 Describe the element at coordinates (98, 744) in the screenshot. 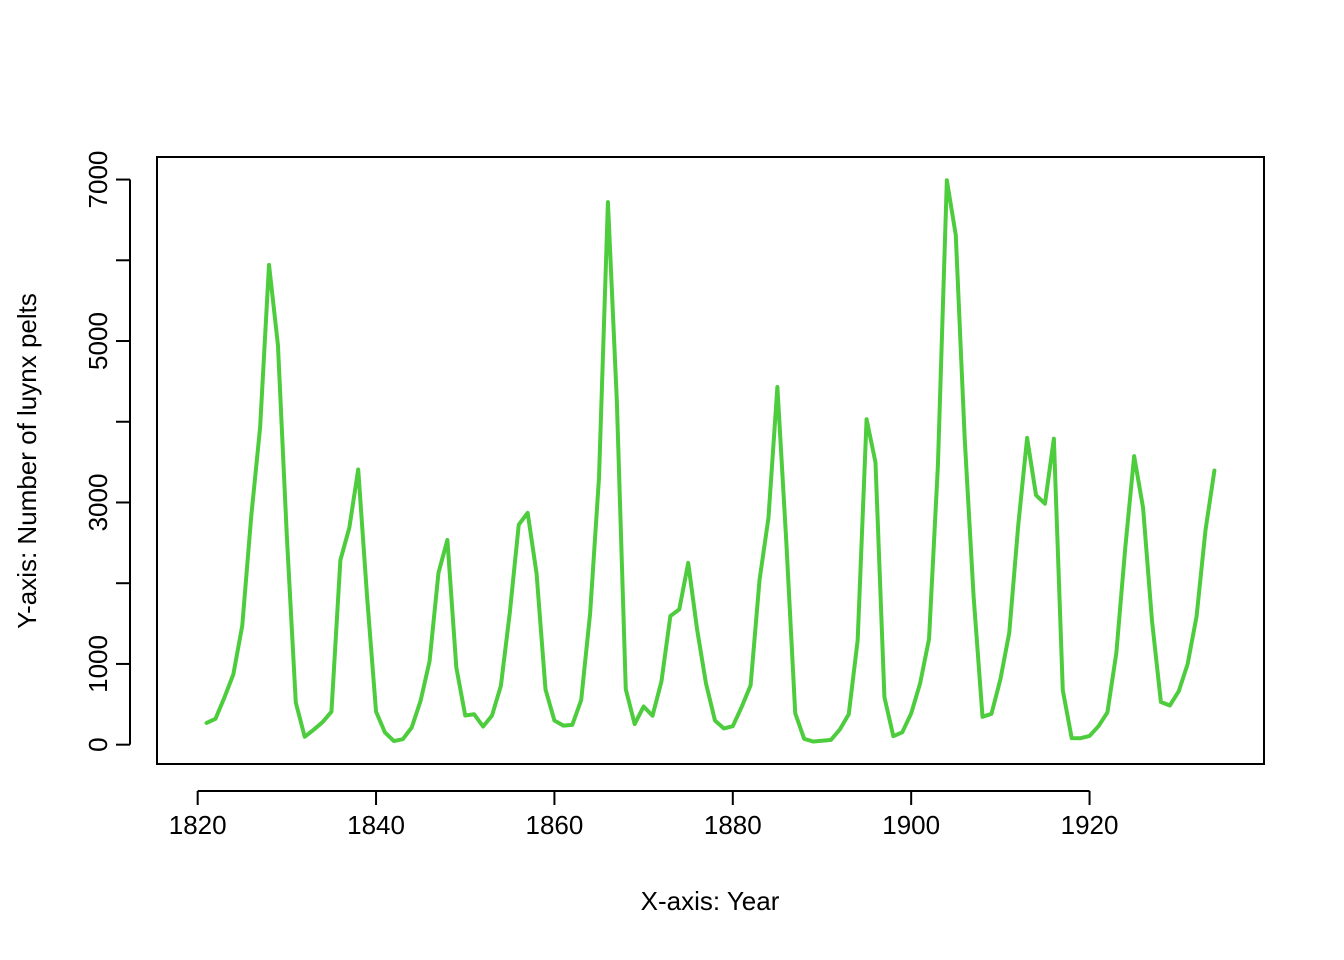

I see `y-tick-label: 0` at that location.